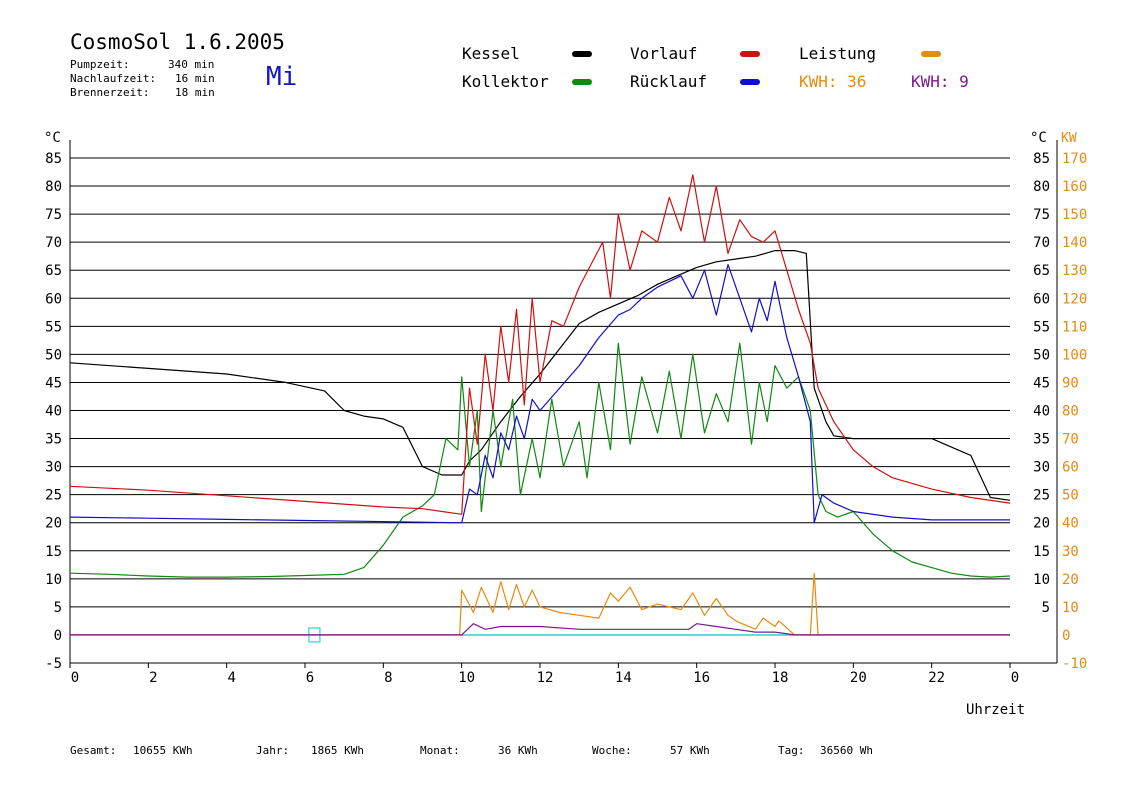  Describe the element at coordinates (191, 64) in the screenshot. I see `pump-time-value: 340 min` at that location.